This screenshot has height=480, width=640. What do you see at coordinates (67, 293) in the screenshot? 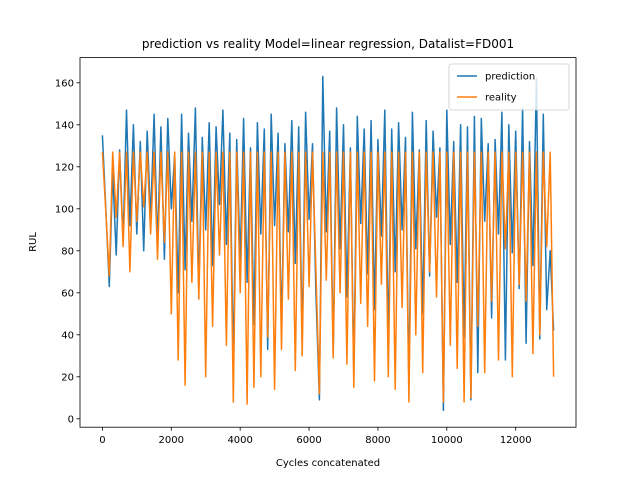
I see `y-tick-label: 60` at bounding box center [67, 293].